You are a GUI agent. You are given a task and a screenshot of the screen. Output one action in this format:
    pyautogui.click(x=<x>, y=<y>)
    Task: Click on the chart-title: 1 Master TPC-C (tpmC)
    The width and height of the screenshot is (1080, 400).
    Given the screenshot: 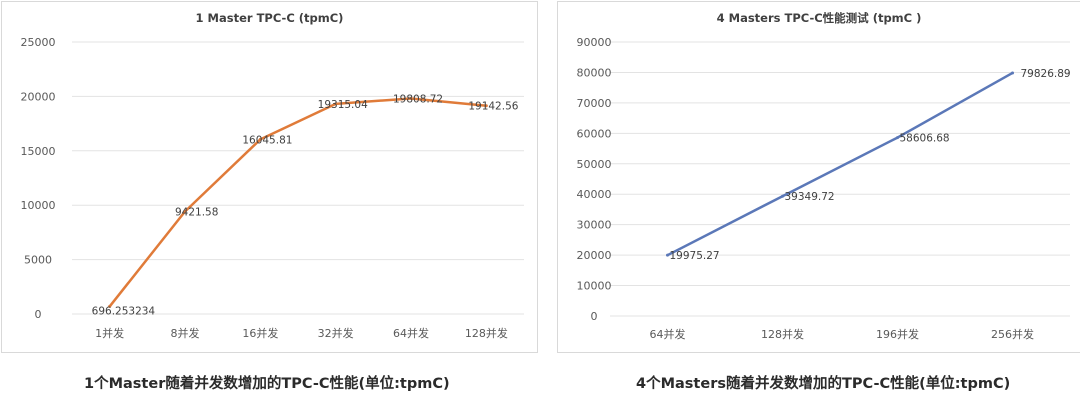 What is the action you would take?
    pyautogui.click(x=270, y=18)
    